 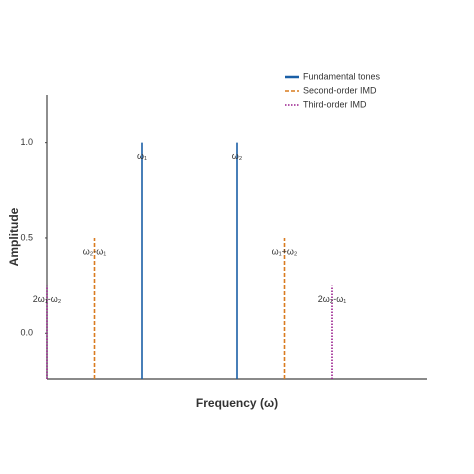 What do you see at coordinates (237, 156) in the screenshot?
I see `stem-label: ω₂` at bounding box center [237, 156].